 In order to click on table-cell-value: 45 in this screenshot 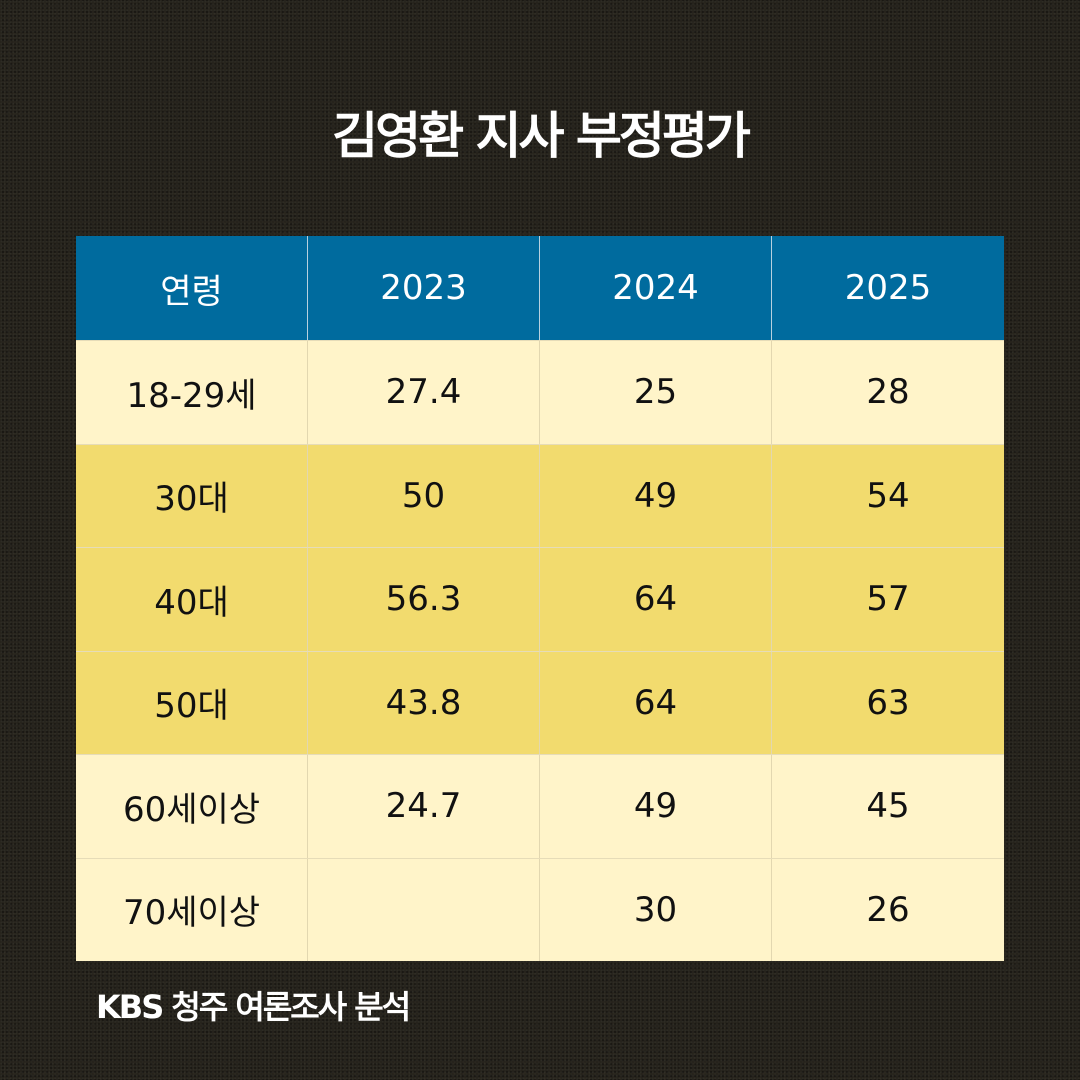, I will do `click(888, 806)`.